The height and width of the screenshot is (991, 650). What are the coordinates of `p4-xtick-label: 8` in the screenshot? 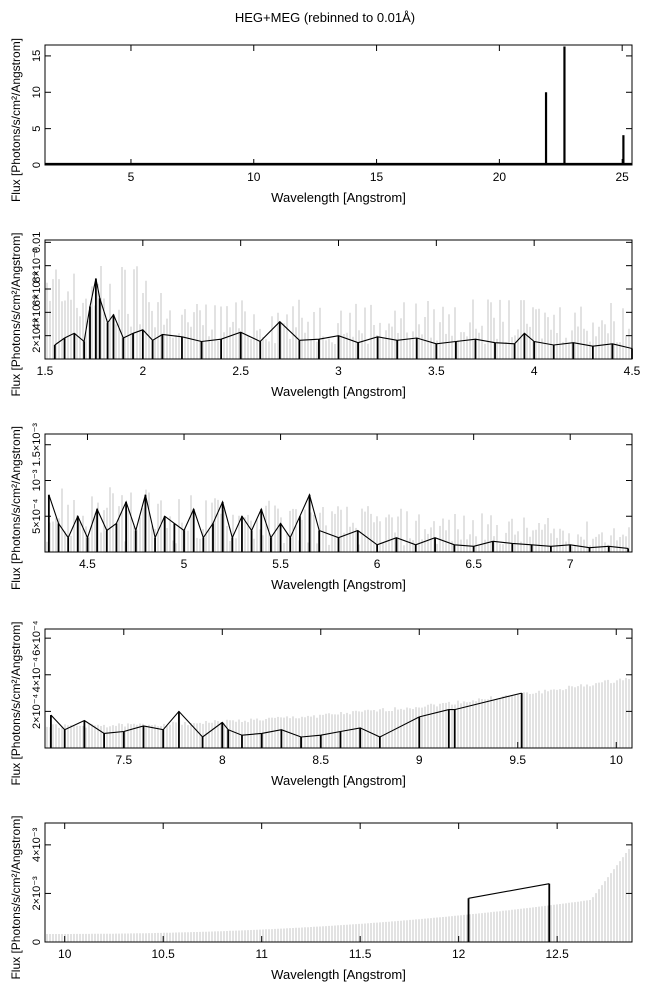 It's located at (222, 760).